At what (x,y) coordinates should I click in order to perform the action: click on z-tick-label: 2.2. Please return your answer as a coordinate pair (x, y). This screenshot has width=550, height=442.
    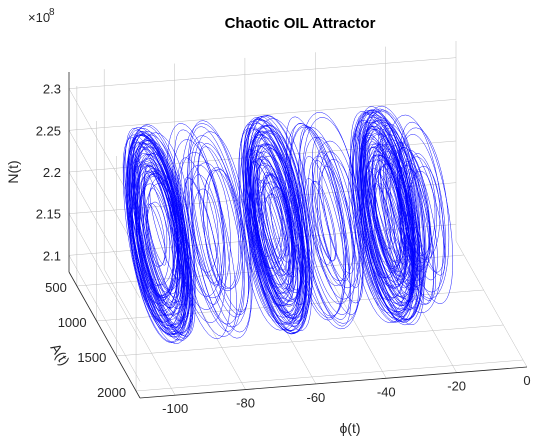
    Looking at the image, I should click on (52, 172).